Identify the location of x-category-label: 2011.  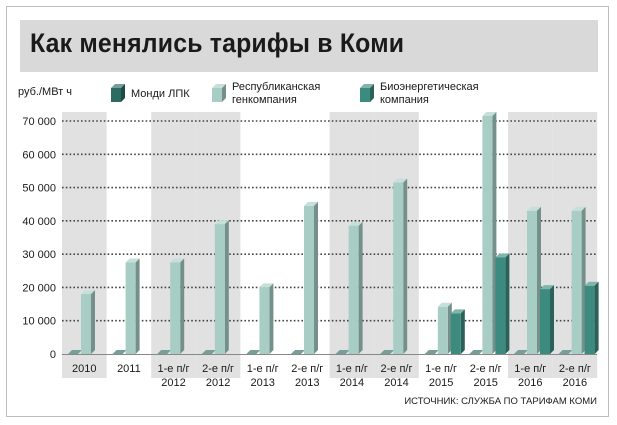
(129, 369).